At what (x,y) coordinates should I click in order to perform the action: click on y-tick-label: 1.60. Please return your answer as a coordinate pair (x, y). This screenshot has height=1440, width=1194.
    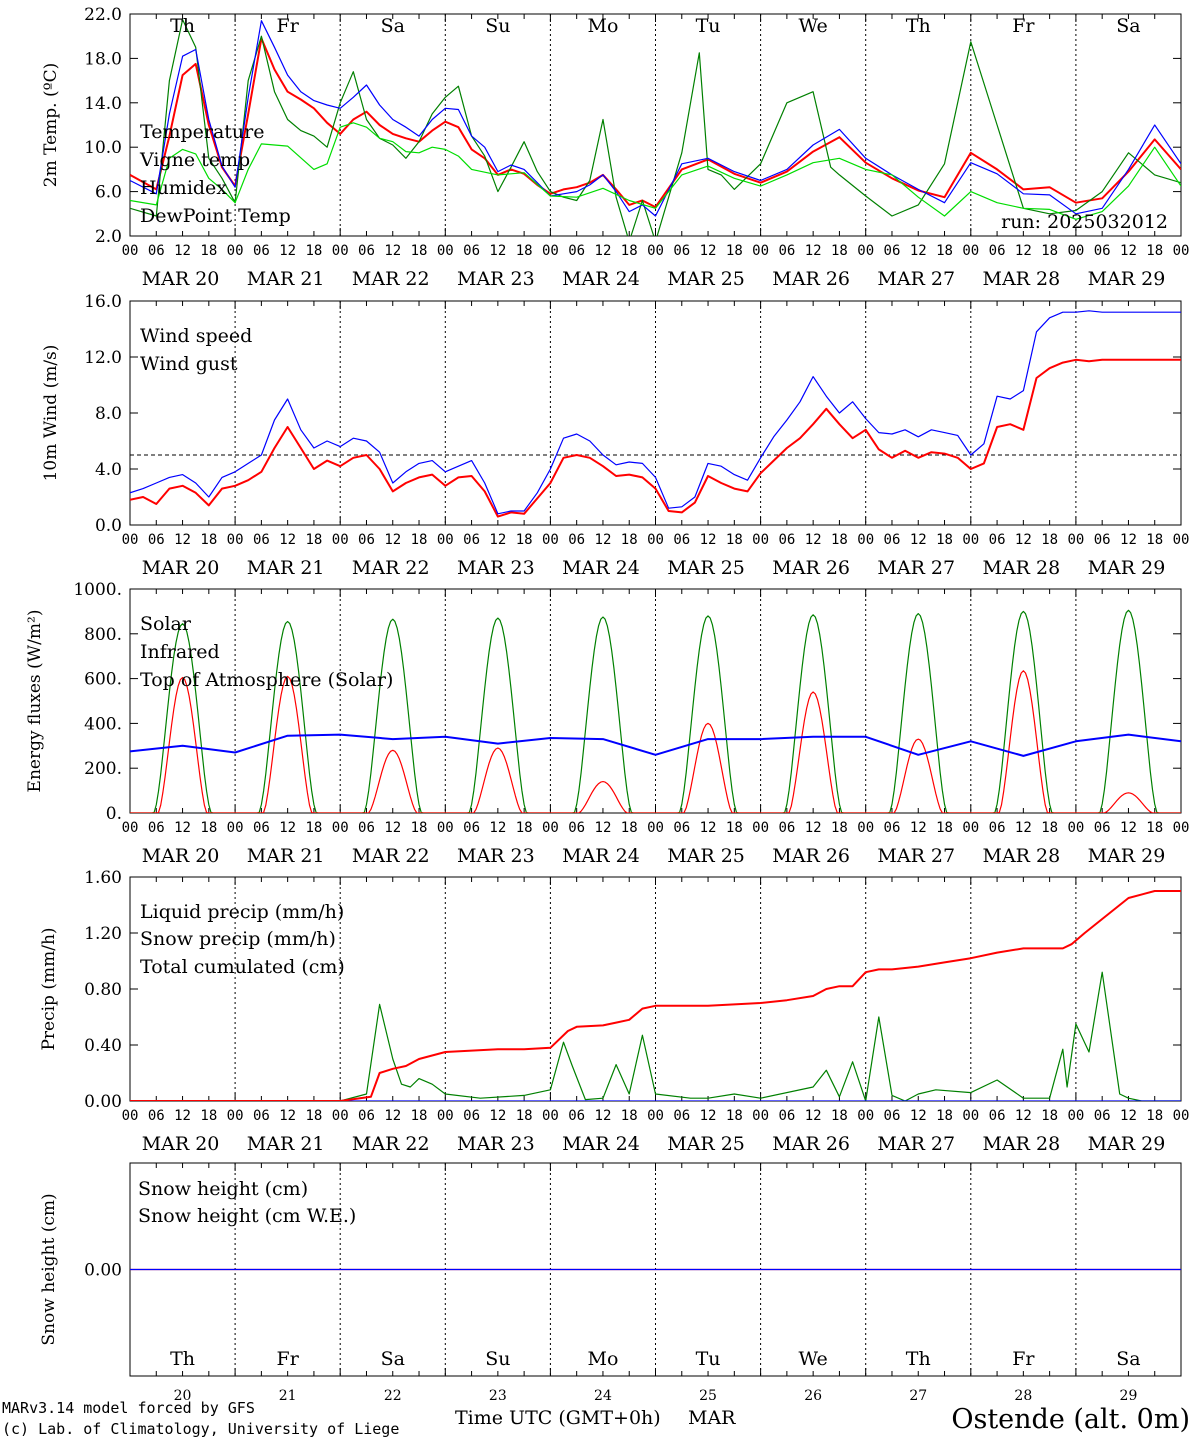
    Looking at the image, I should click on (103, 878).